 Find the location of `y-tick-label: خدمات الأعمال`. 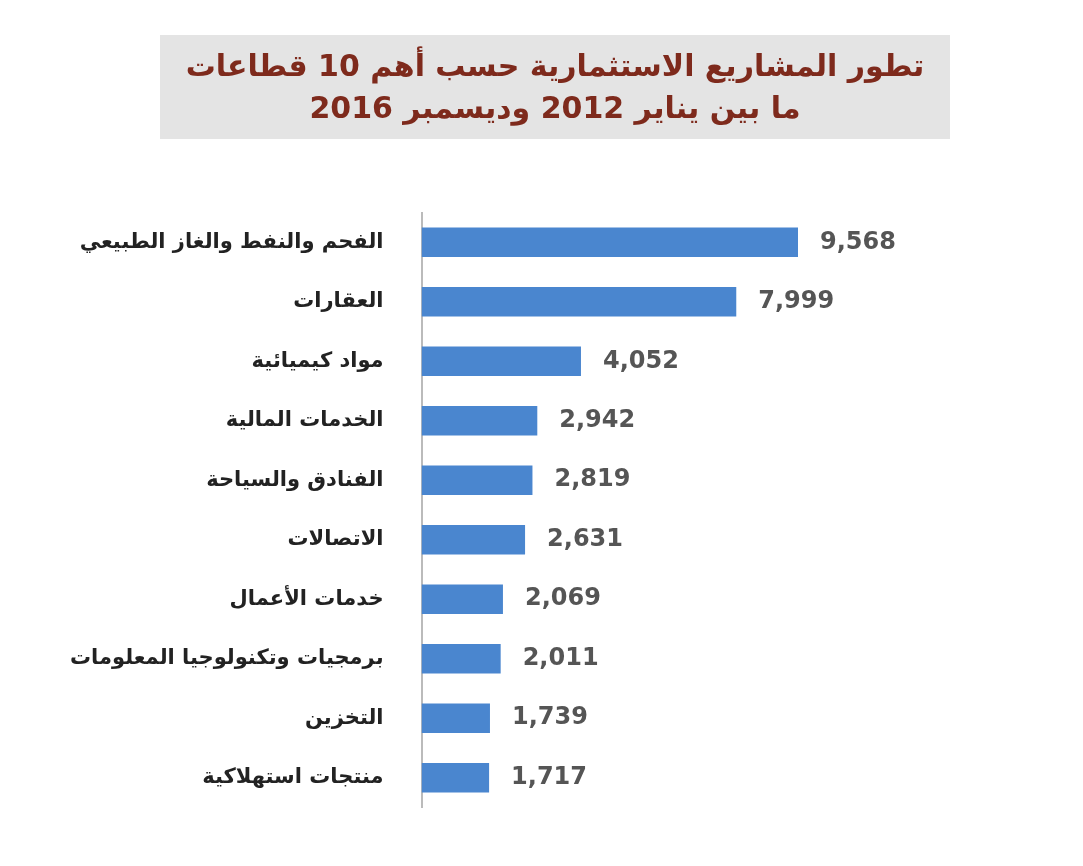

y-tick-label: خدمات الأعمال is located at coordinates (306, 596).